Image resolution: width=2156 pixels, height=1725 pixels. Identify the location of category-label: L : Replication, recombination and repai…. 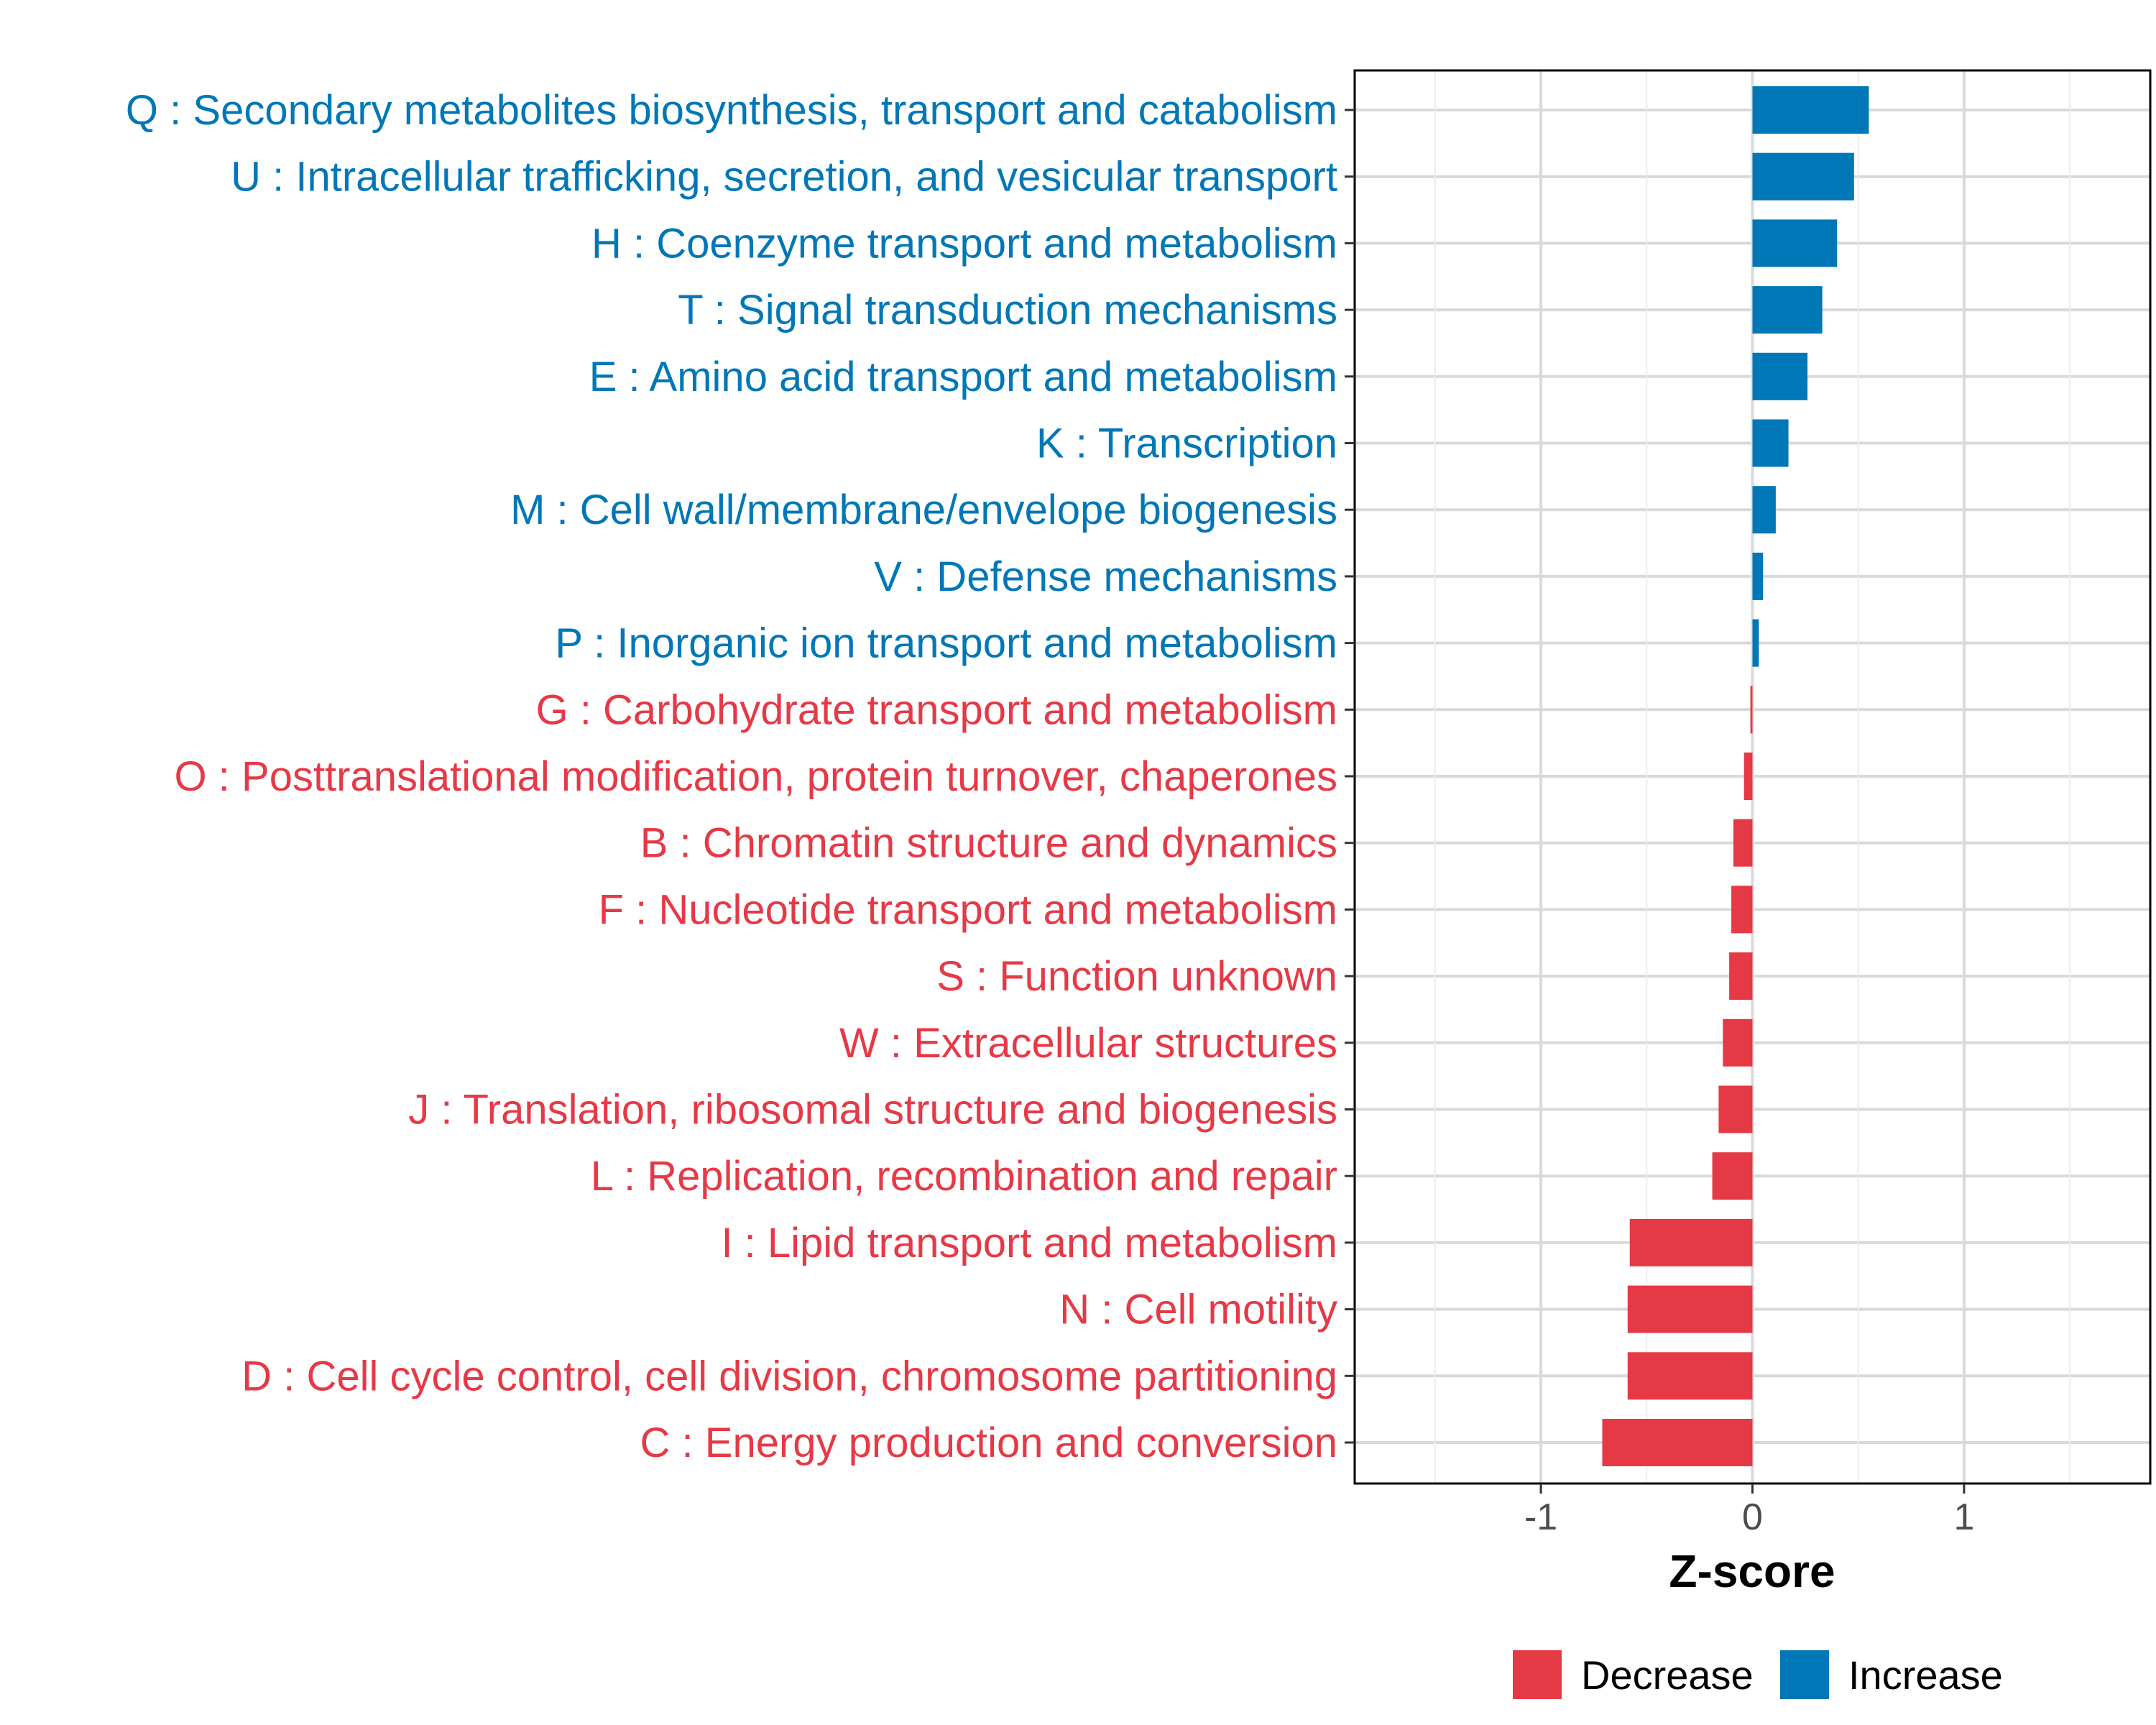
(964, 1176).